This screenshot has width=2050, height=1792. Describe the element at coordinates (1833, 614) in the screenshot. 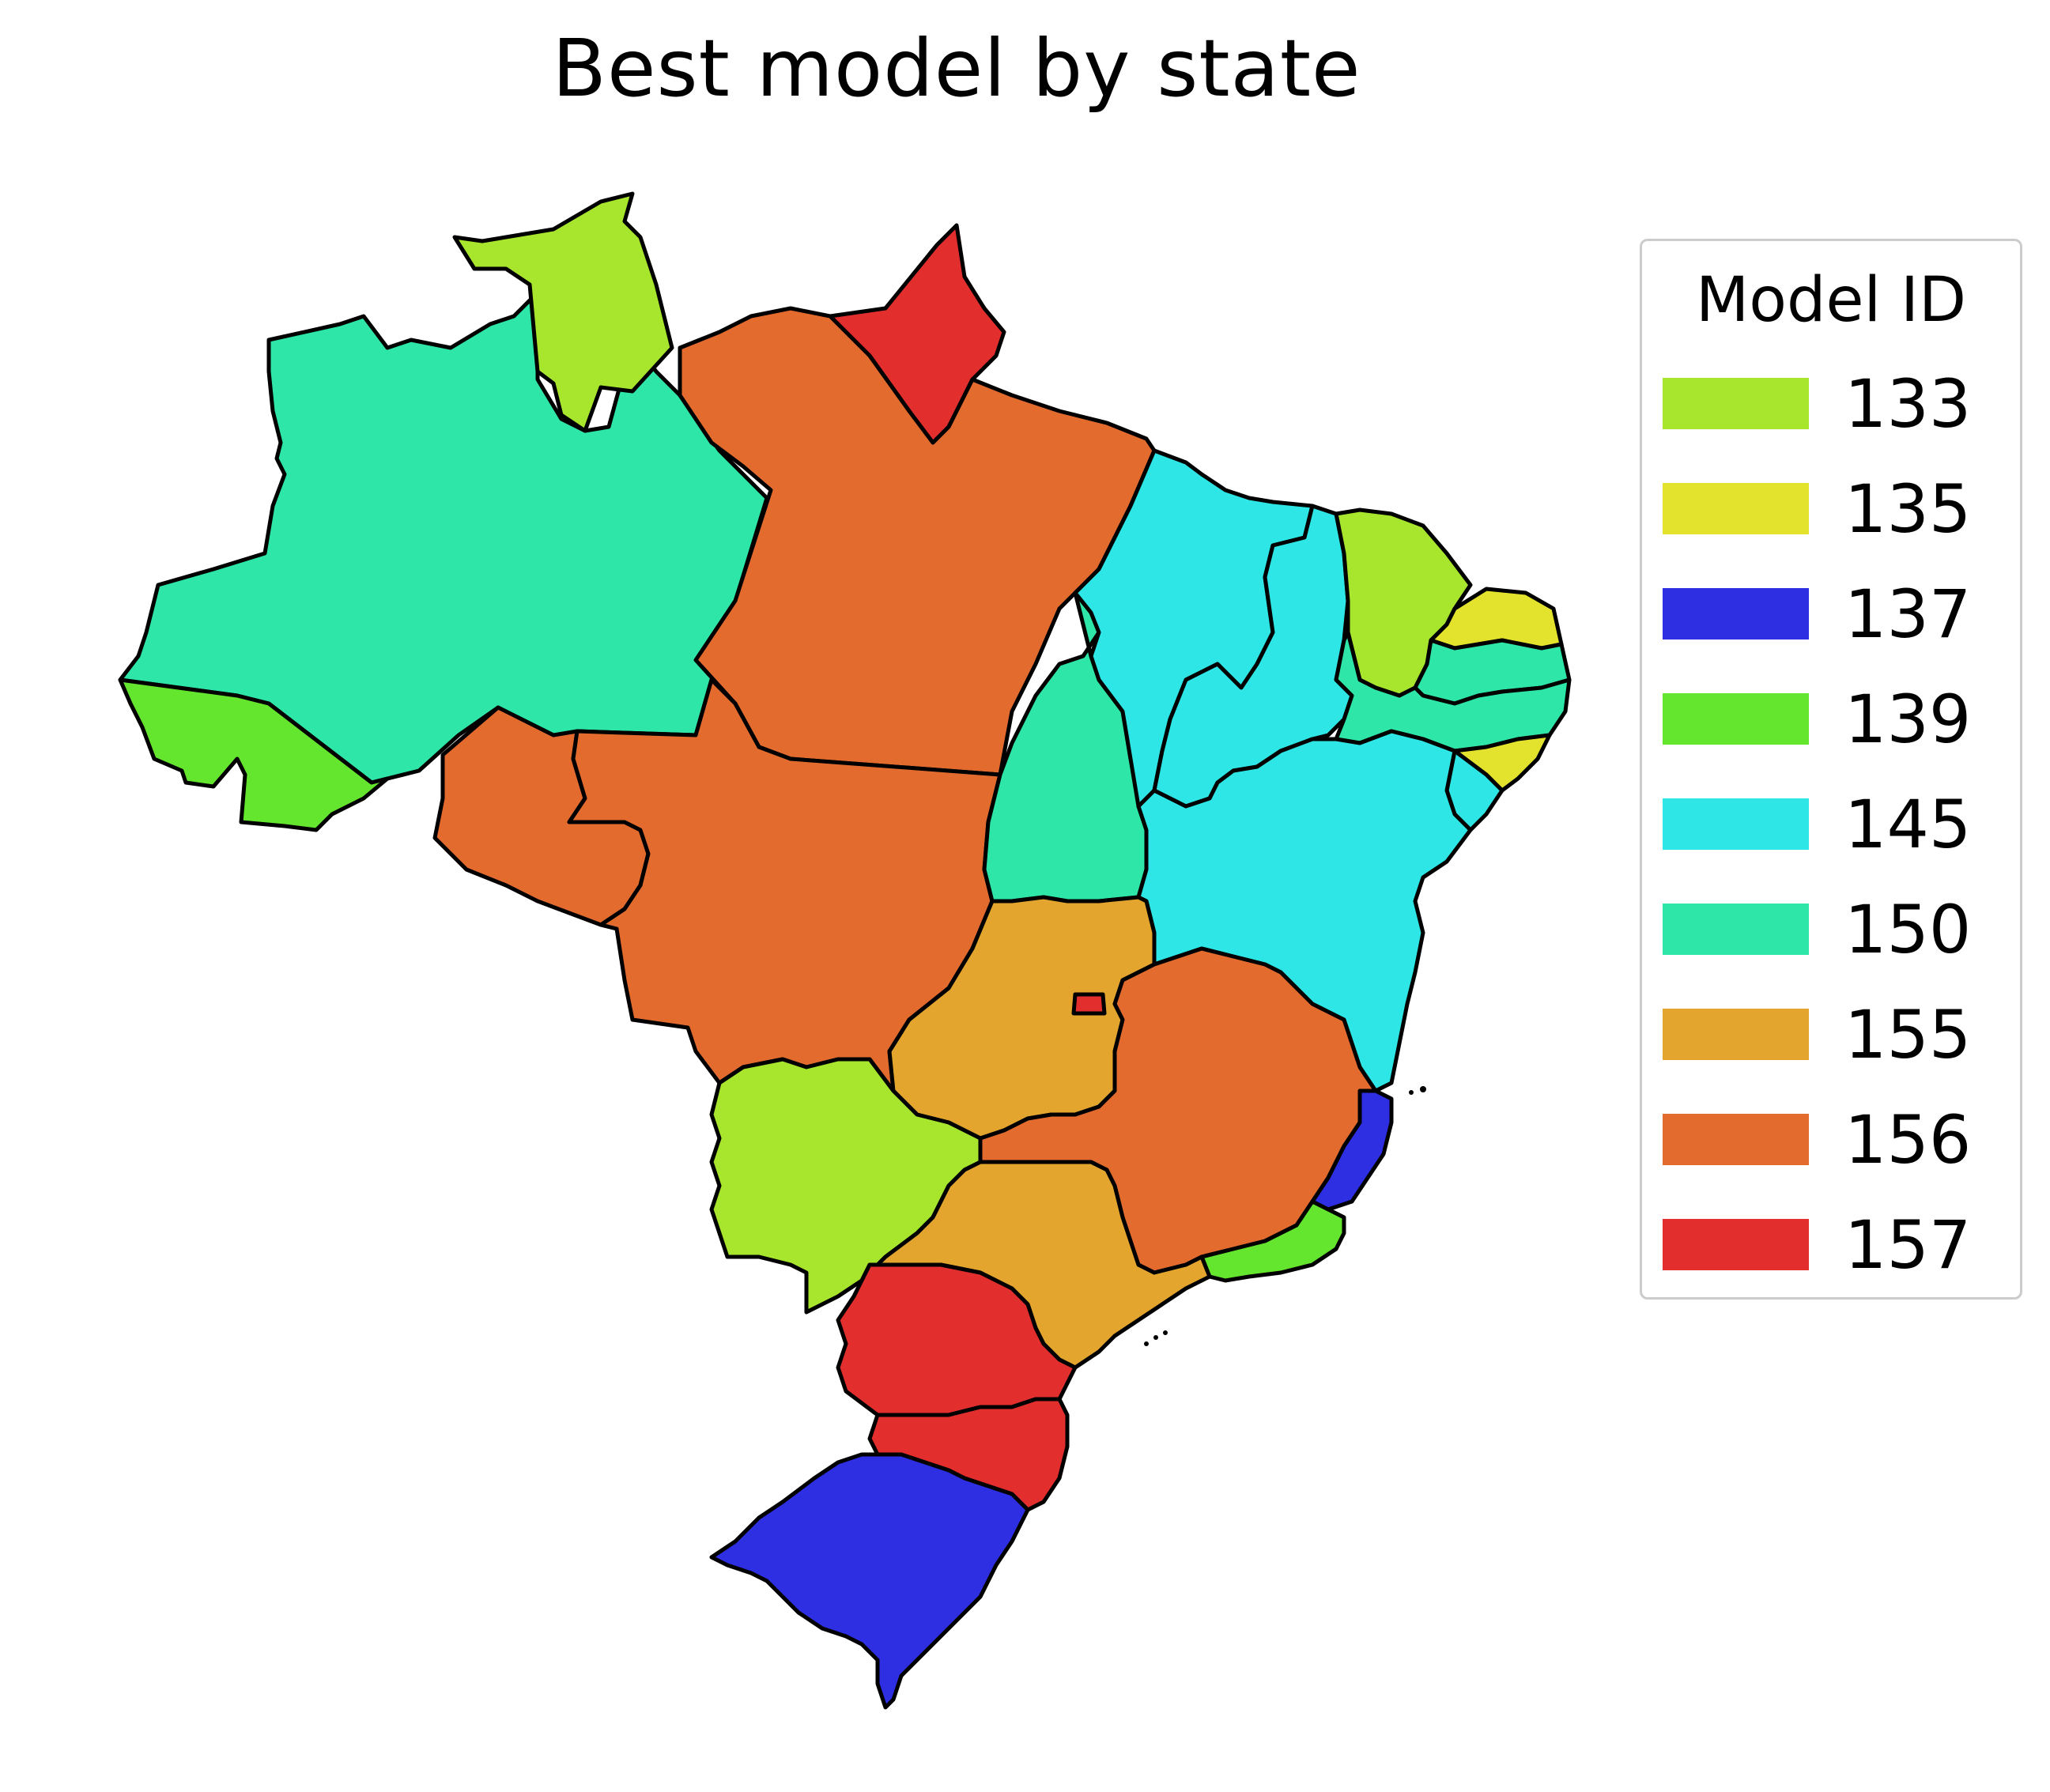

I see `legend-item: 137` at that location.